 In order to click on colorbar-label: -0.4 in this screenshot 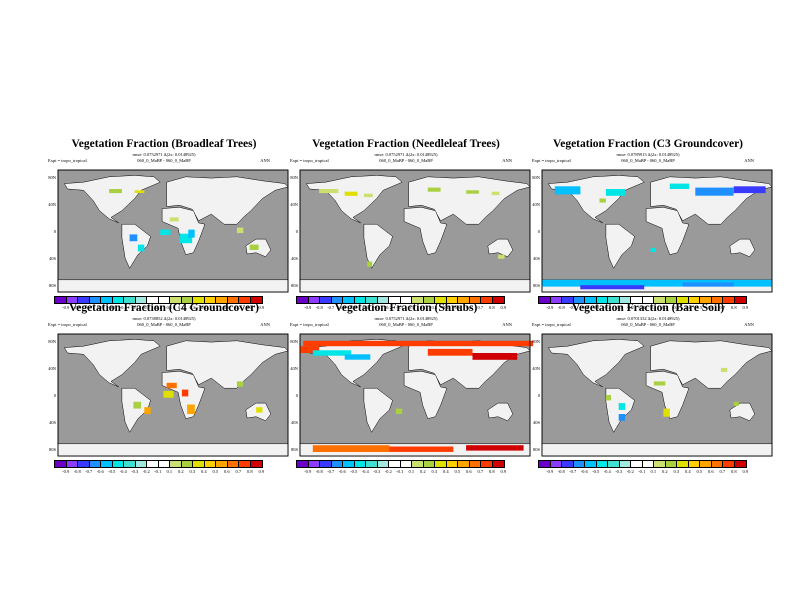, I will do `click(607, 307)`.